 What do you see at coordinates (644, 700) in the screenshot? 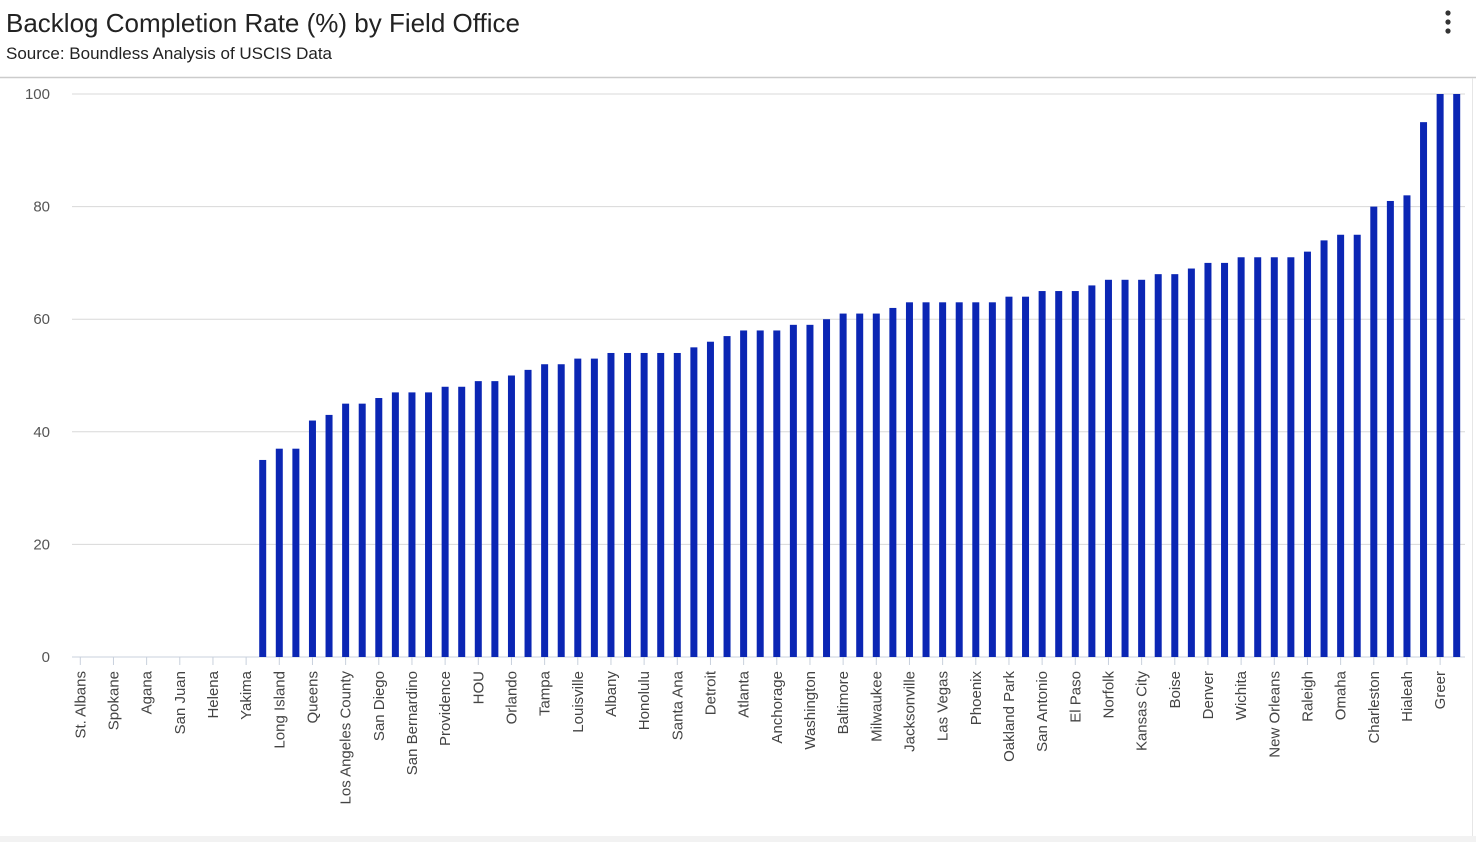
I see `x-tick-label: Honolulu` at bounding box center [644, 700].